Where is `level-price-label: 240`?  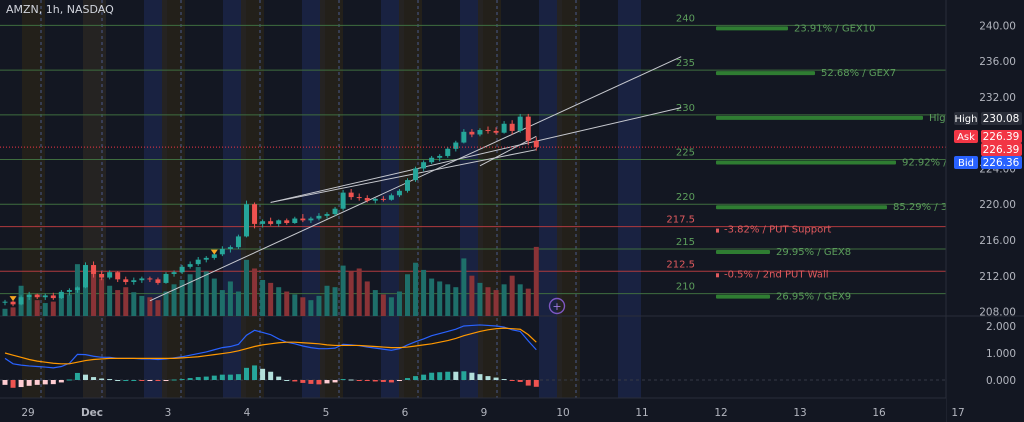
level-price-label: 240 is located at coordinates (685, 18).